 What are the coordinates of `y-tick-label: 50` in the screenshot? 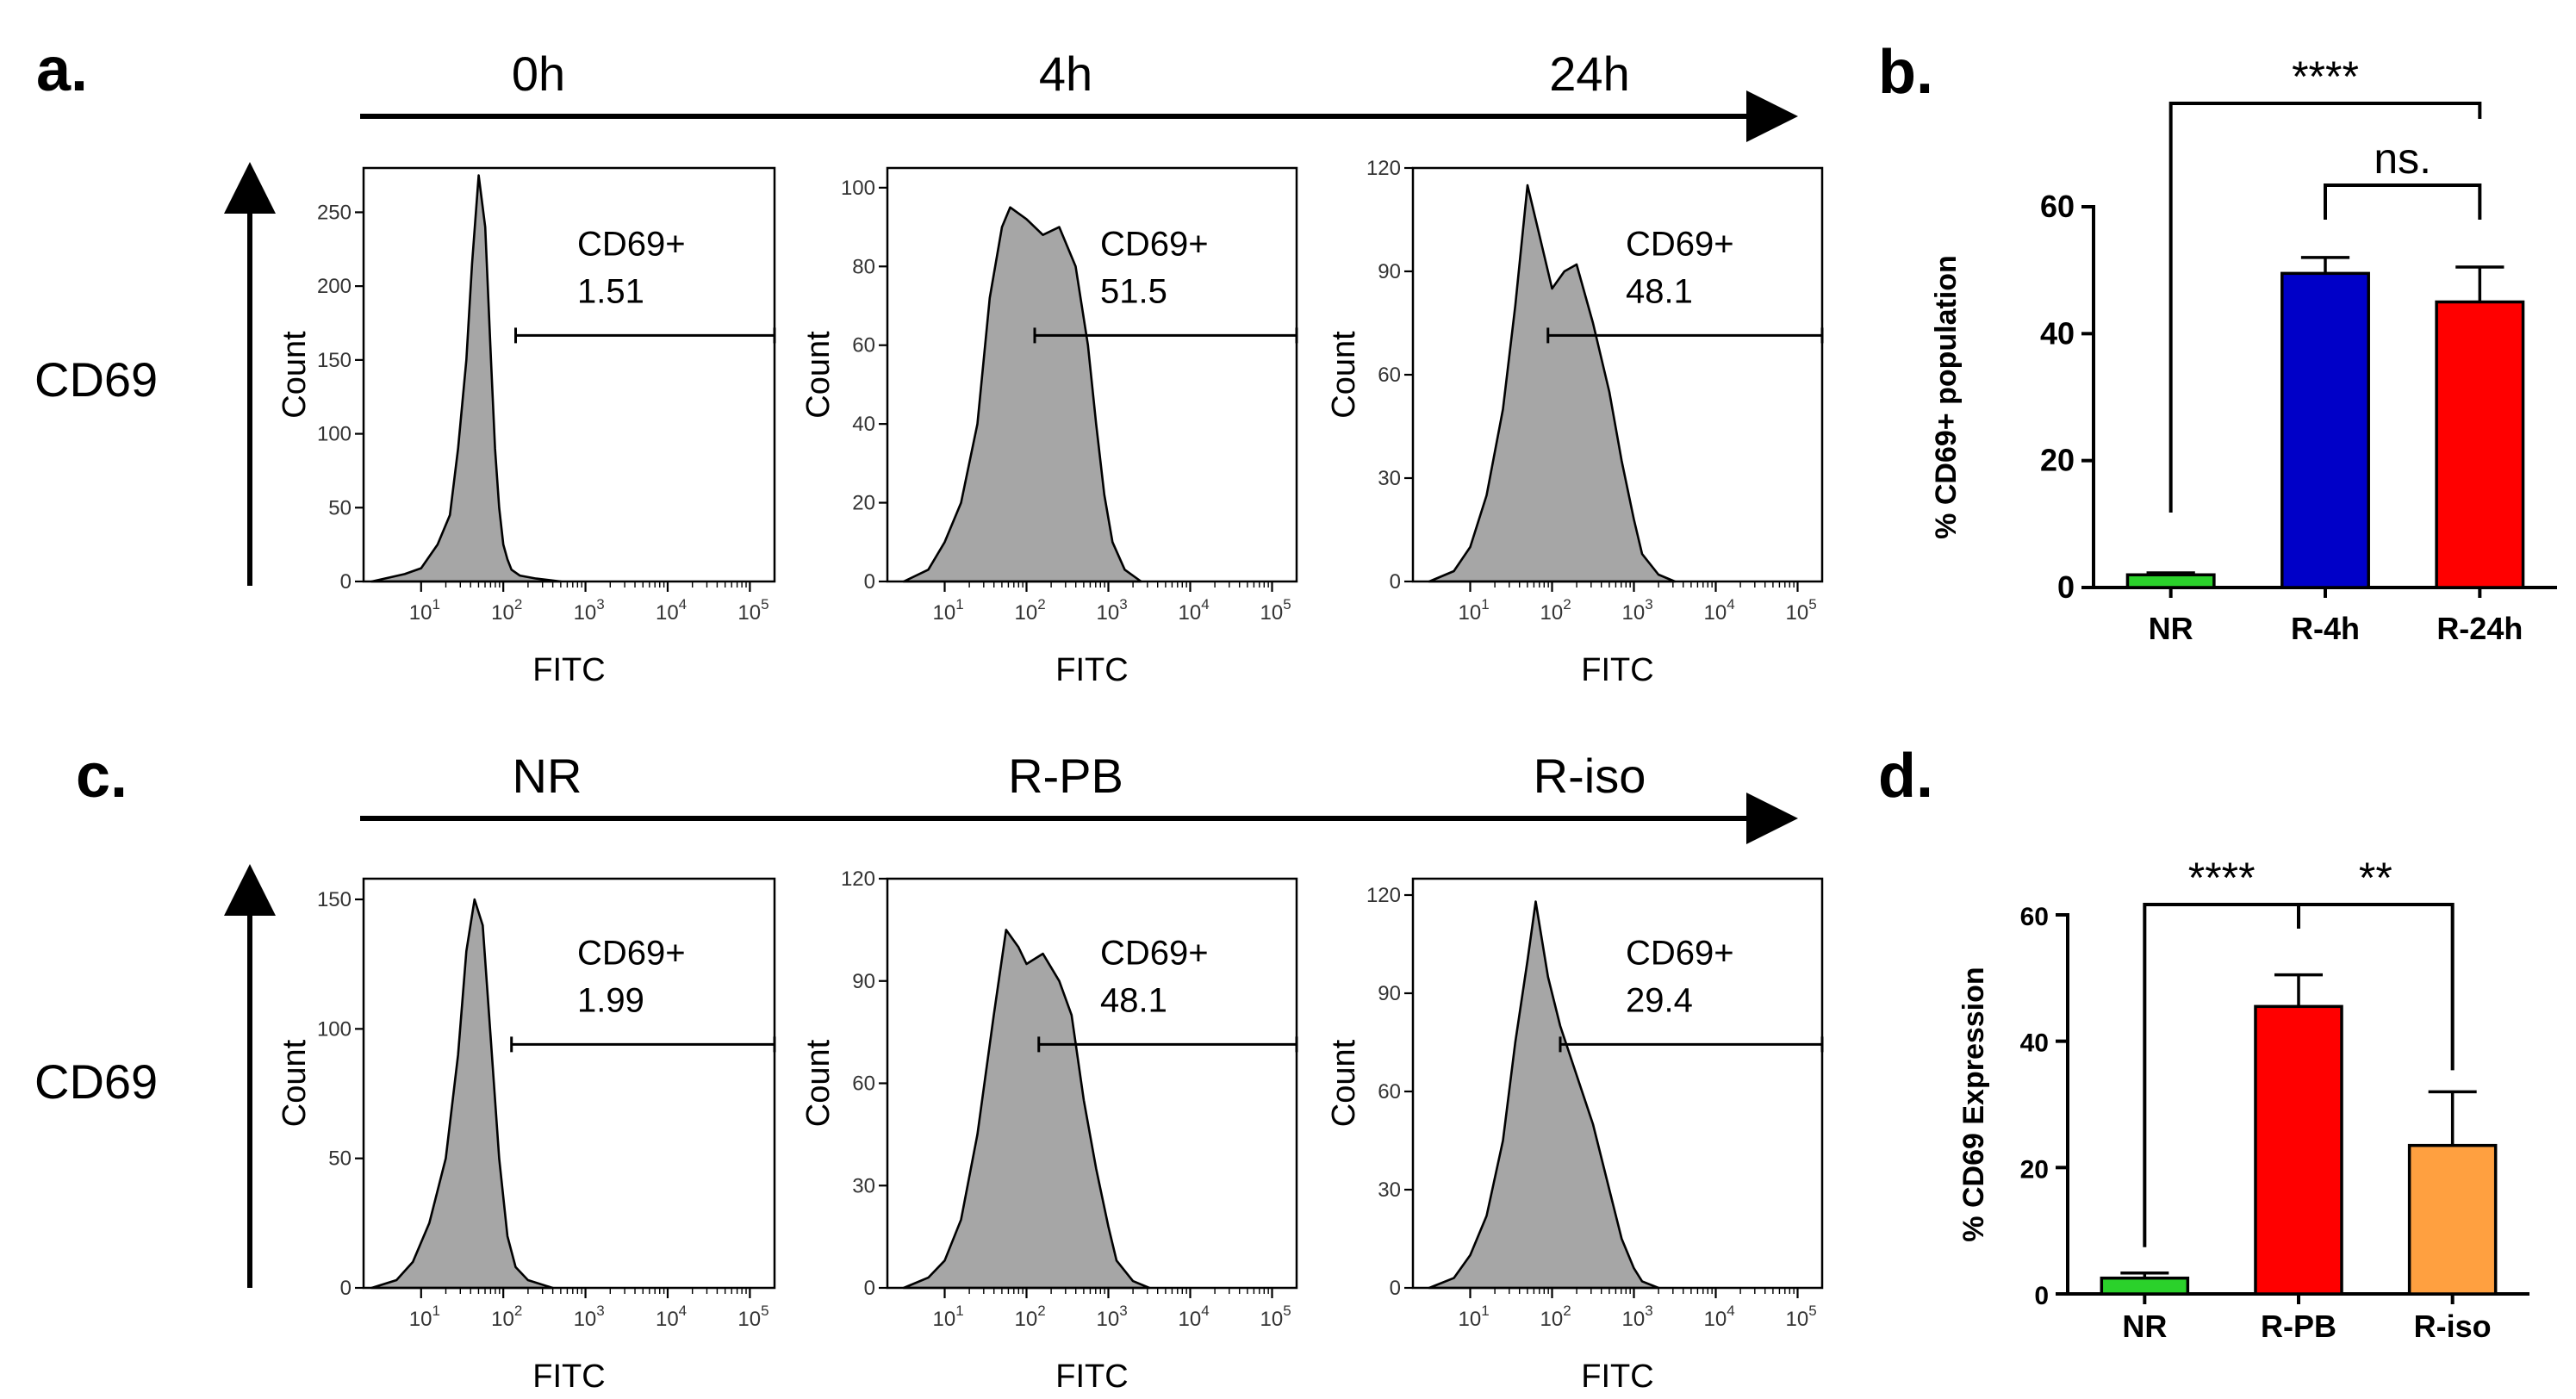 It's located at (340, 1159).